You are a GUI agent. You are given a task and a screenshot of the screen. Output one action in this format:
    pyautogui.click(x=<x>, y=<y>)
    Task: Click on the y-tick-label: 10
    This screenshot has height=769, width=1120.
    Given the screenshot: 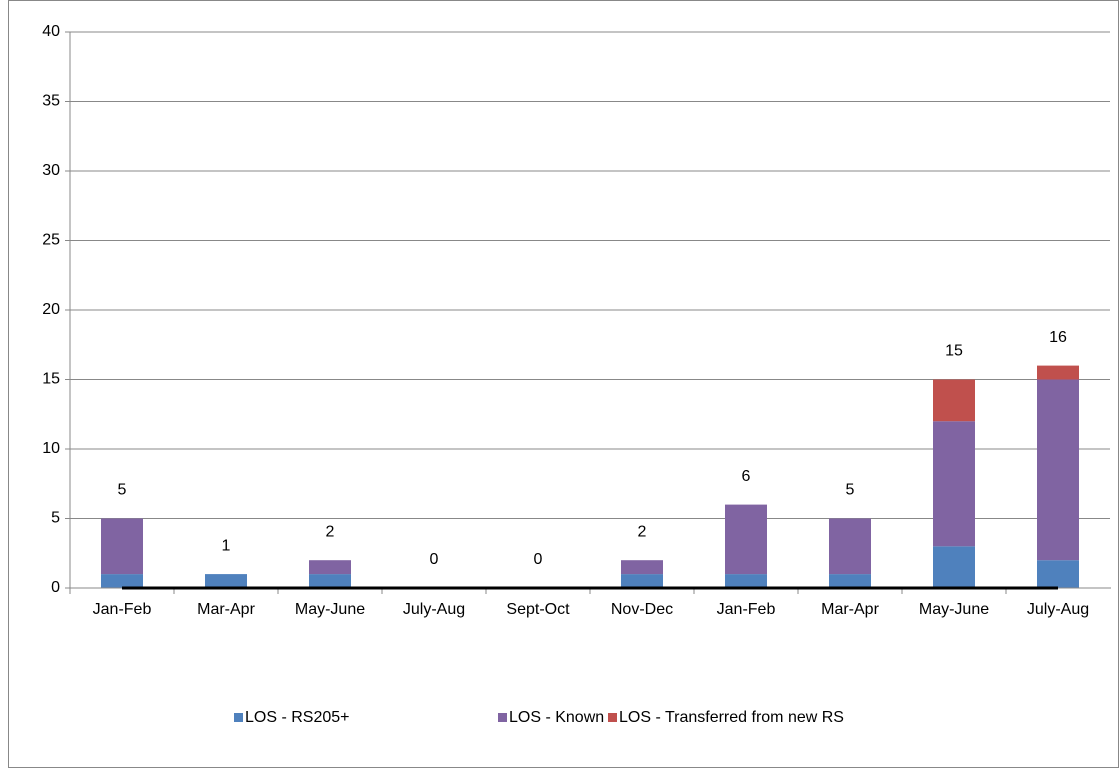 What is the action you would take?
    pyautogui.click(x=51, y=448)
    